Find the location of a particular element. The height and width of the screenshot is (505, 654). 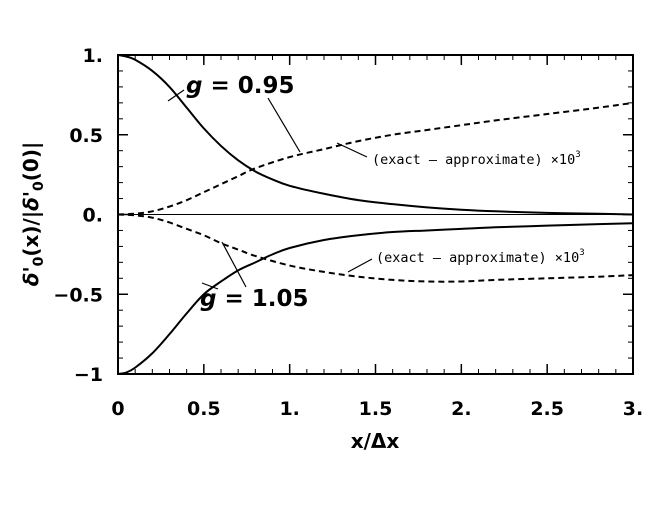

label-g-1.05: g = 1.05 is located at coordinates (254, 299).